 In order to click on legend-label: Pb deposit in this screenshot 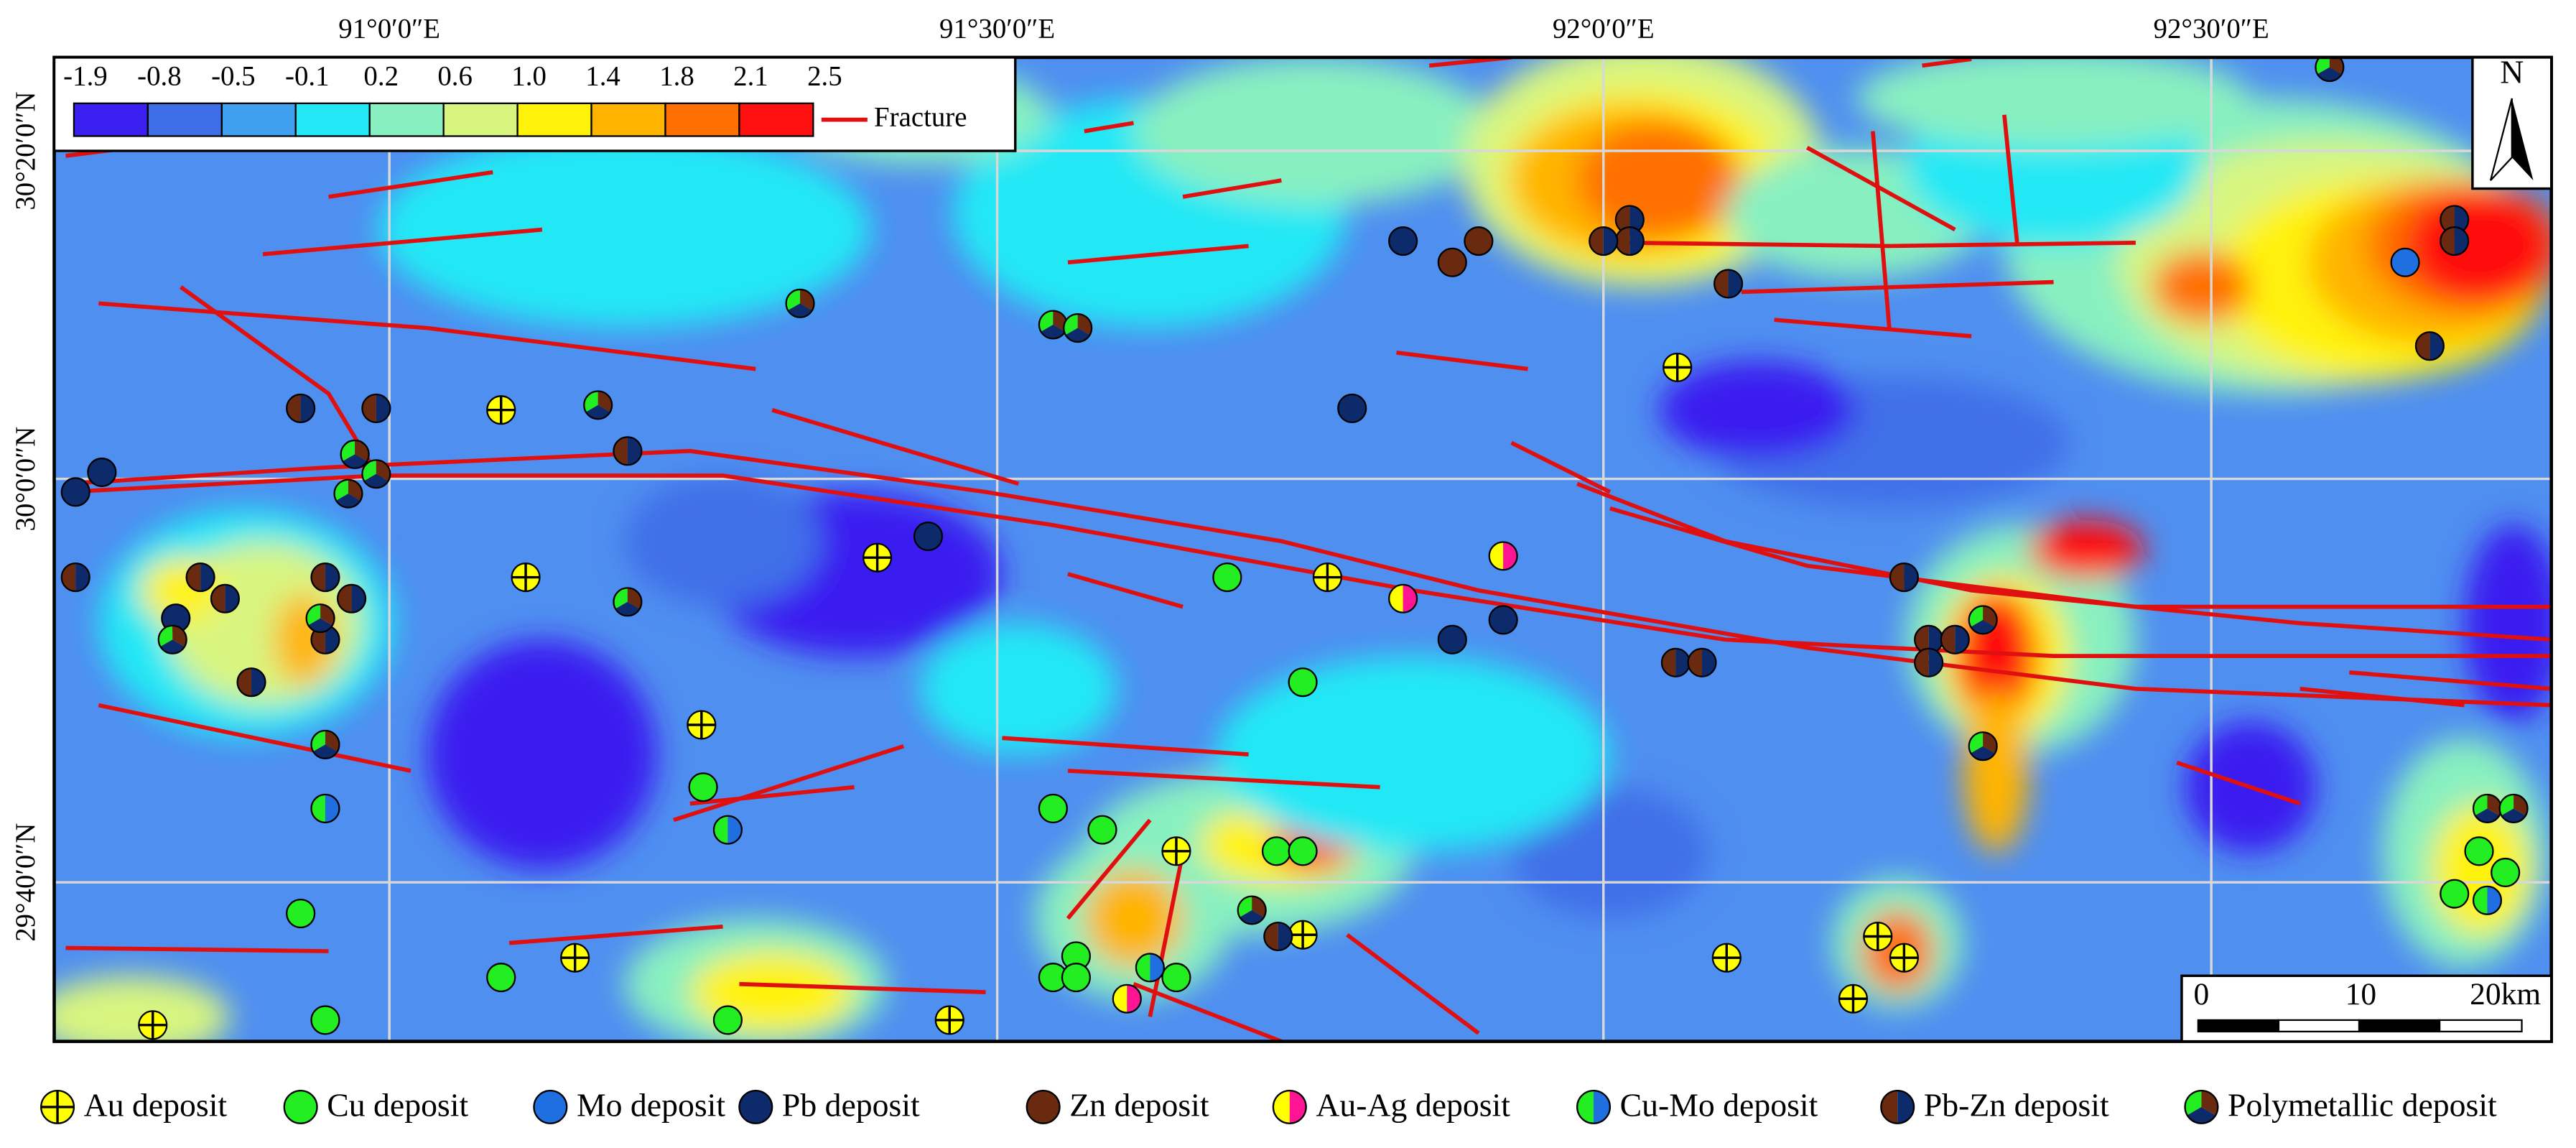, I will do `click(851, 1105)`.